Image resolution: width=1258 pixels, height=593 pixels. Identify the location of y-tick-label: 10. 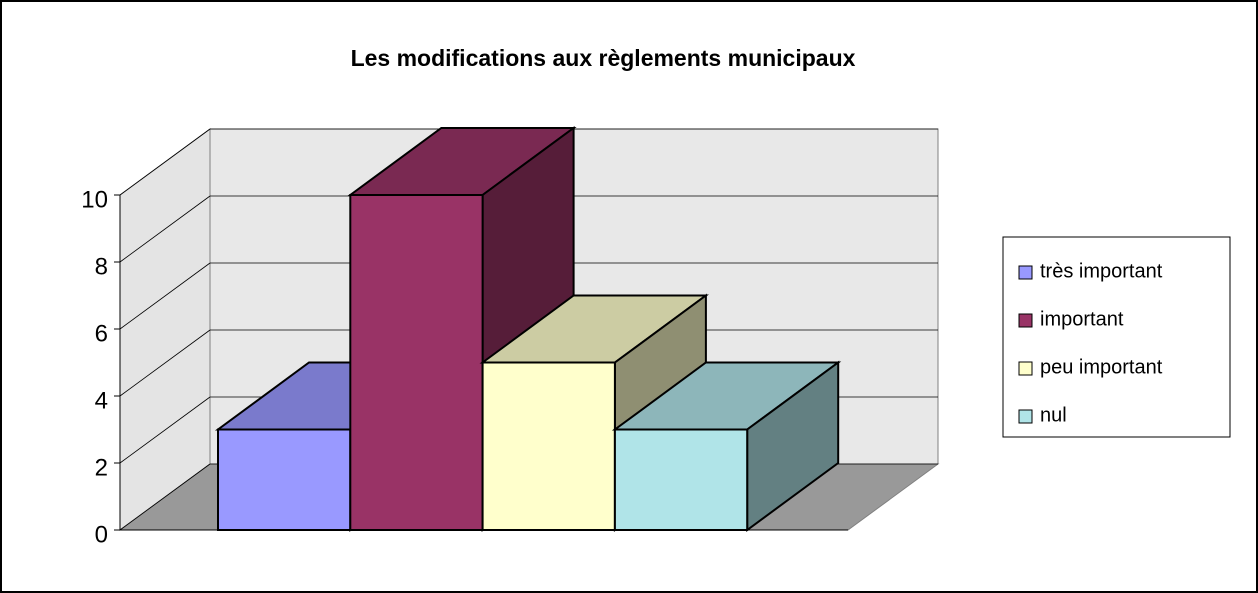
(94, 199).